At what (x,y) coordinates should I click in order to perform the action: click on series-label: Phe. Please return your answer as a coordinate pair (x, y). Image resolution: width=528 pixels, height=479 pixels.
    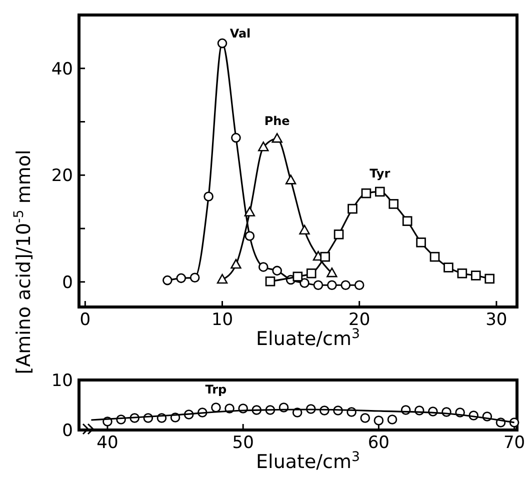
    Looking at the image, I should click on (277, 121).